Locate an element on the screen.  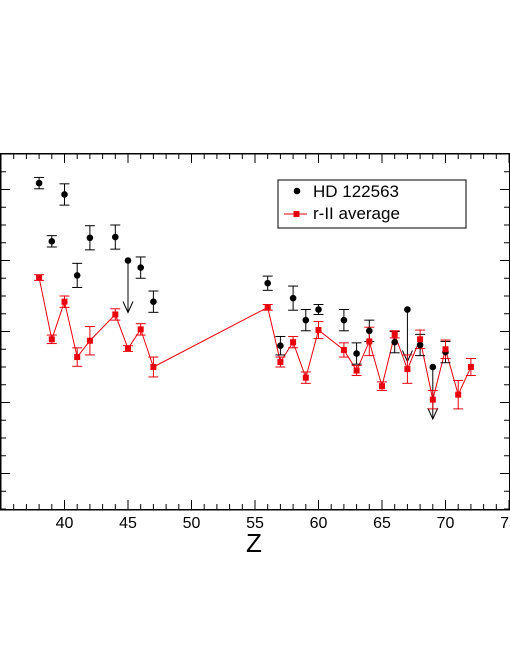
legend-label-hd-122563: HD 122563 is located at coordinates (356, 191).